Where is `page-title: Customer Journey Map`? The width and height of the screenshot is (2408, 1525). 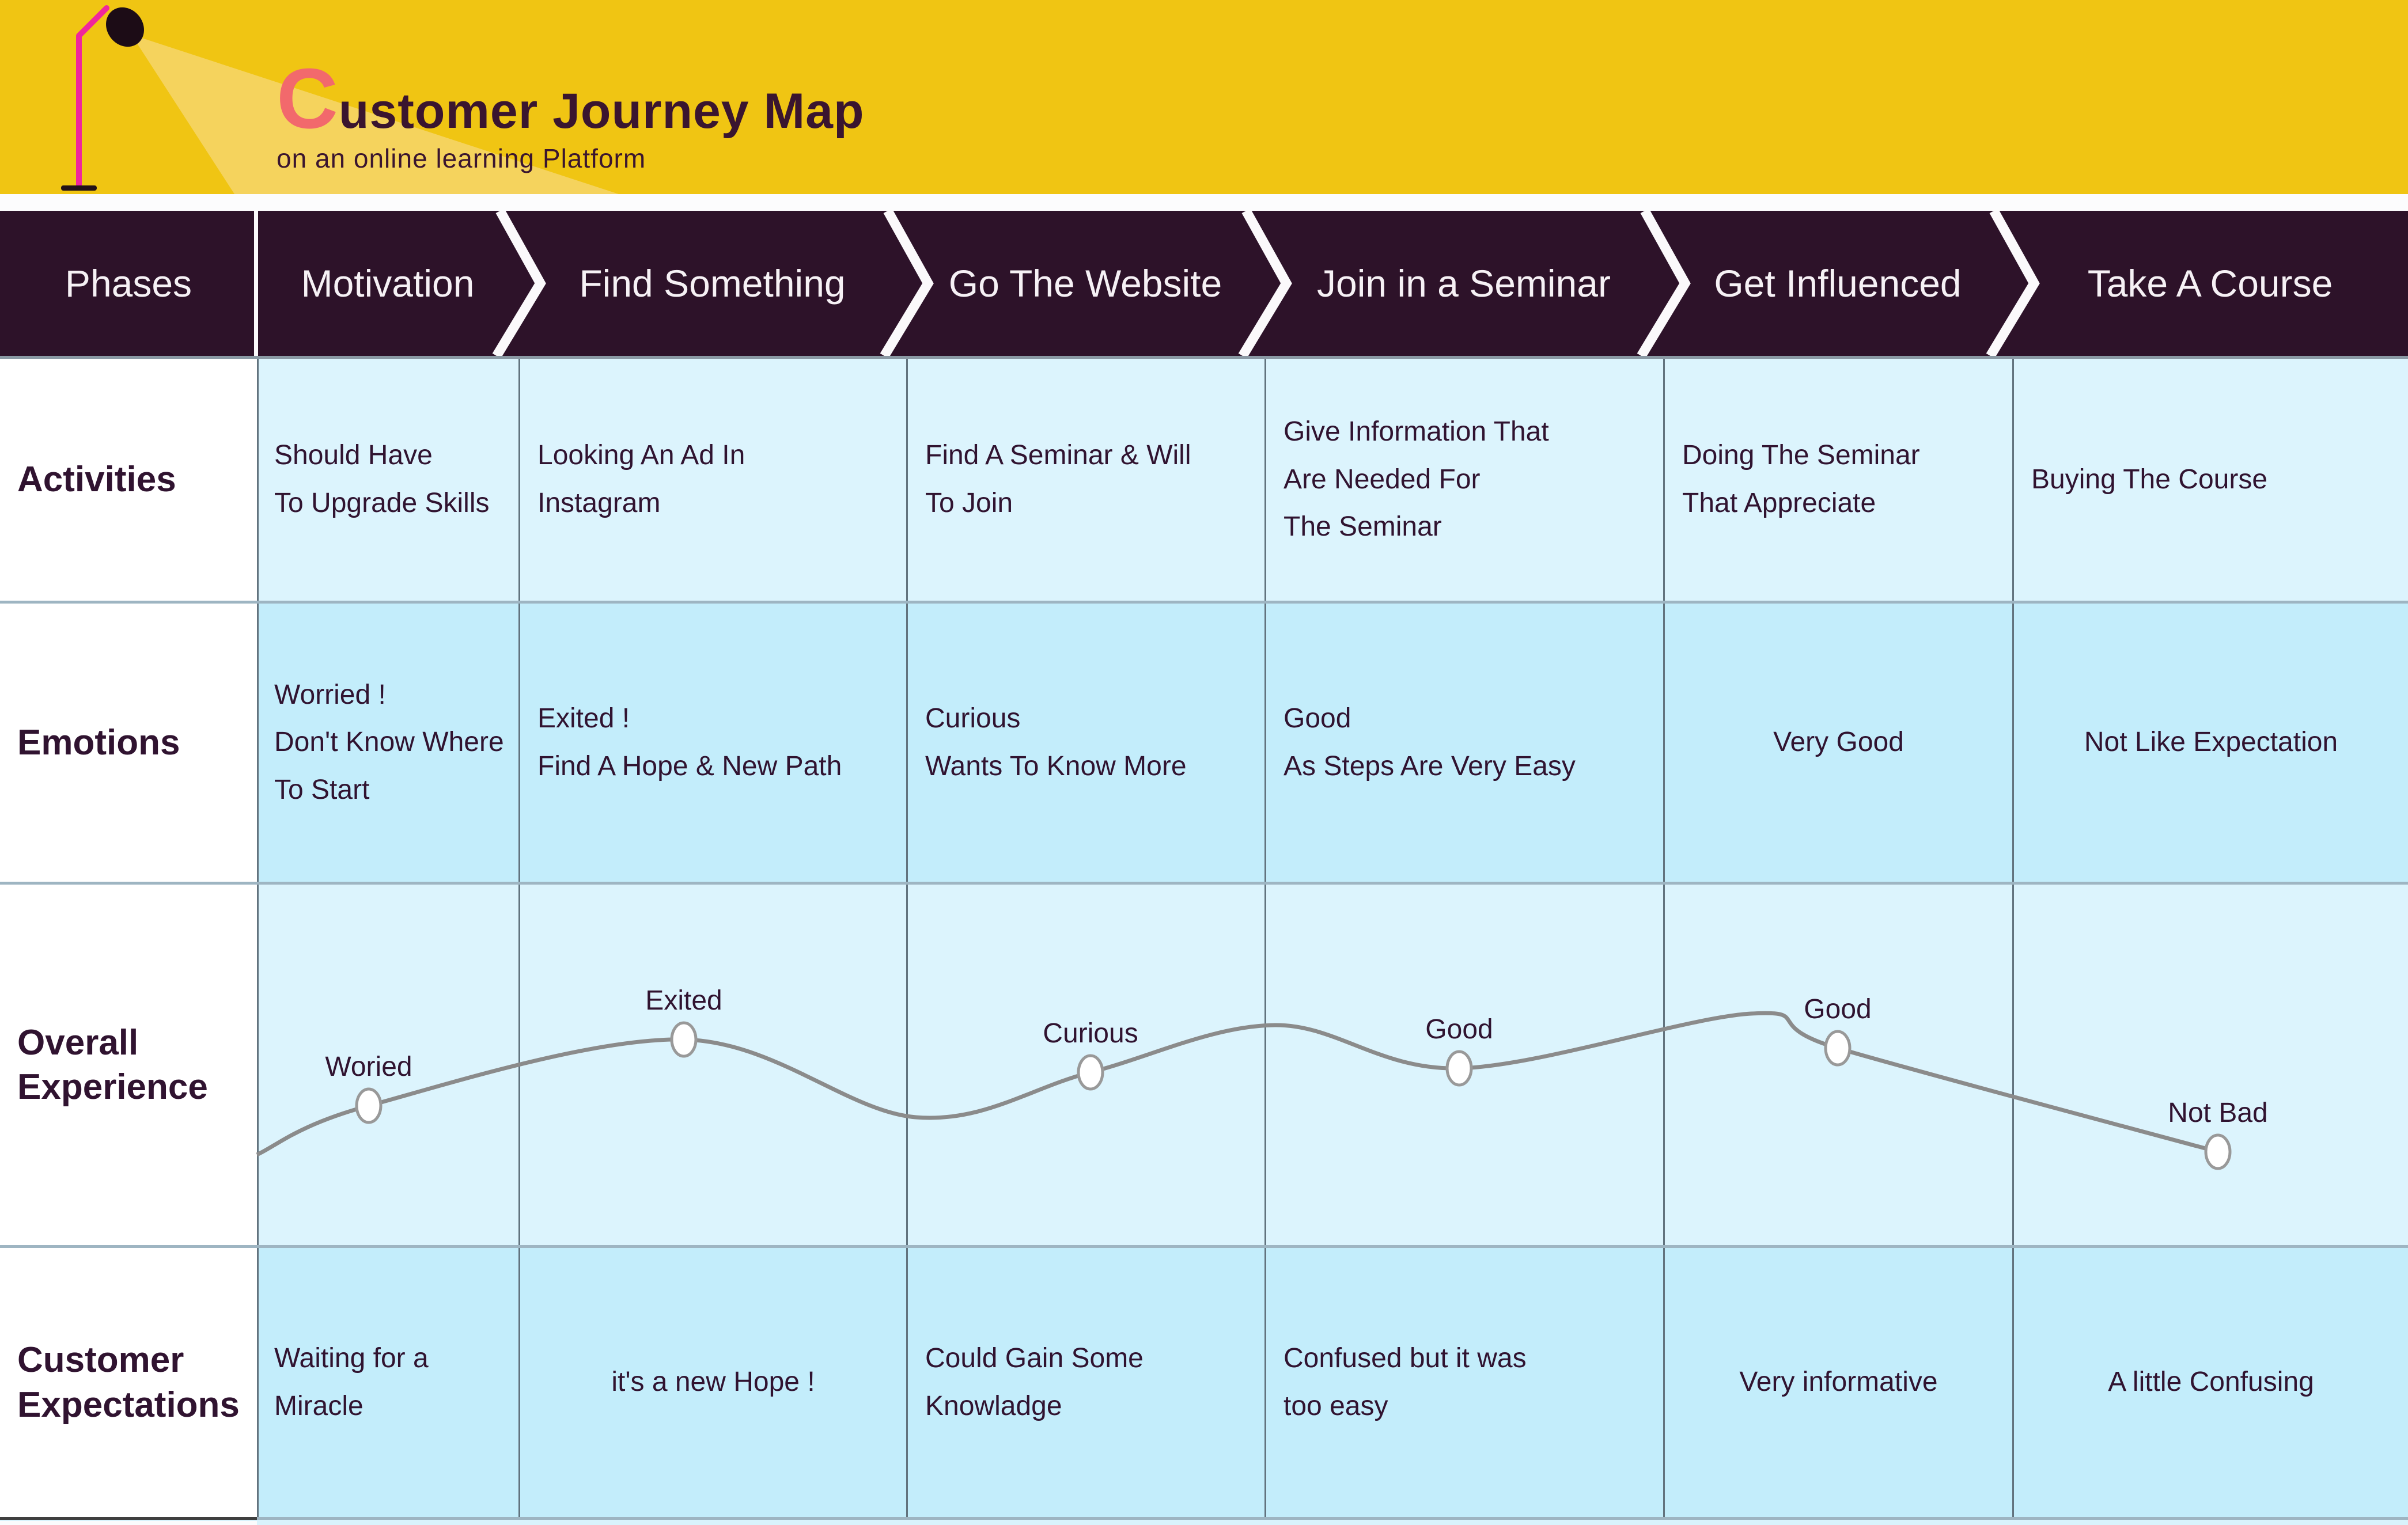
page-title: Customer Journey Map is located at coordinates (571, 99).